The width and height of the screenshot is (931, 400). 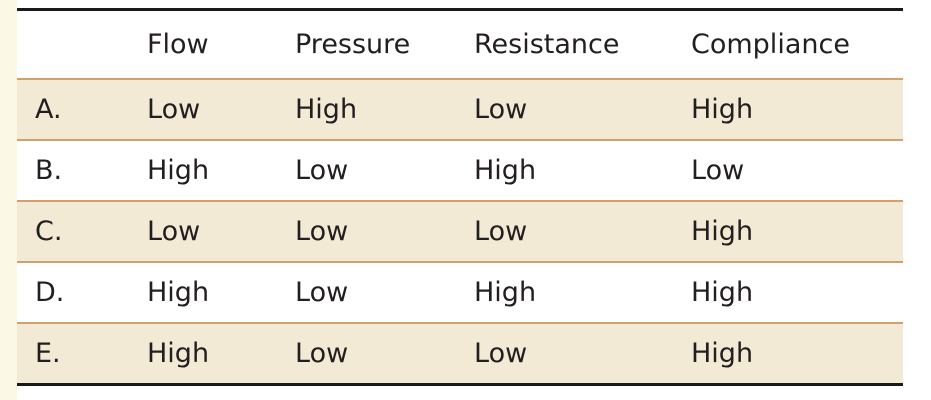 I want to click on row-label: C., so click(x=82, y=231).